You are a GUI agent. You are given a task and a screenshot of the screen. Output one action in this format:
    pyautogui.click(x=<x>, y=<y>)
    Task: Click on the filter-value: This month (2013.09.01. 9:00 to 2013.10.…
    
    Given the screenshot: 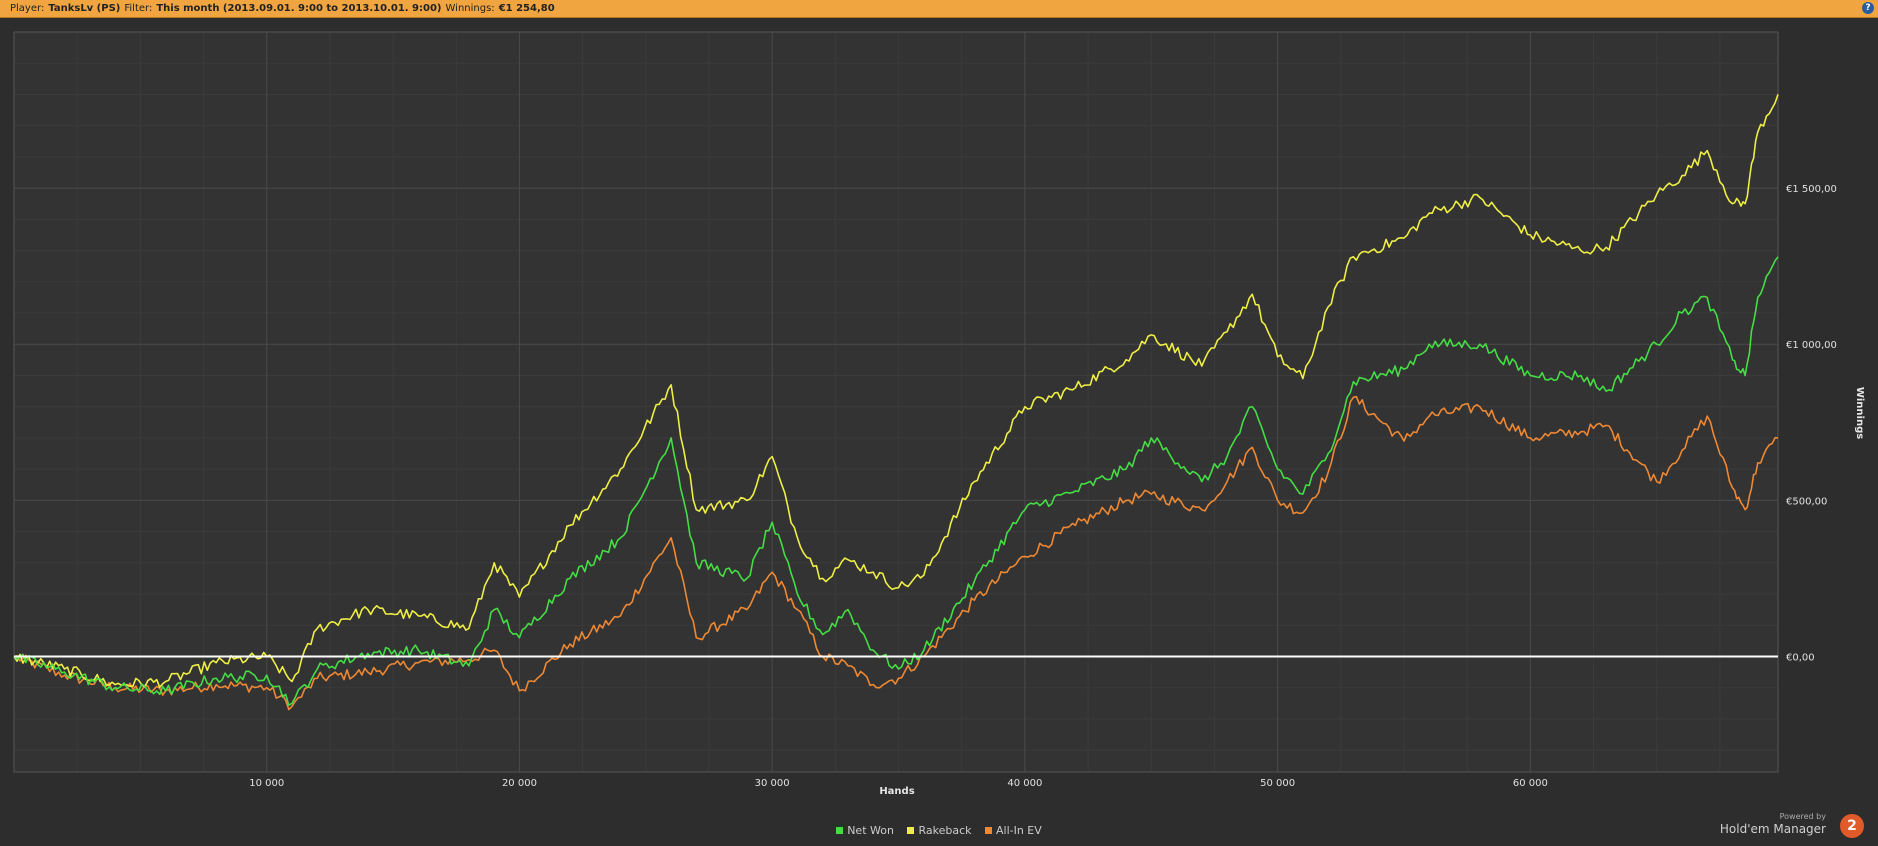 What is the action you would take?
    pyautogui.click(x=299, y=8)
    